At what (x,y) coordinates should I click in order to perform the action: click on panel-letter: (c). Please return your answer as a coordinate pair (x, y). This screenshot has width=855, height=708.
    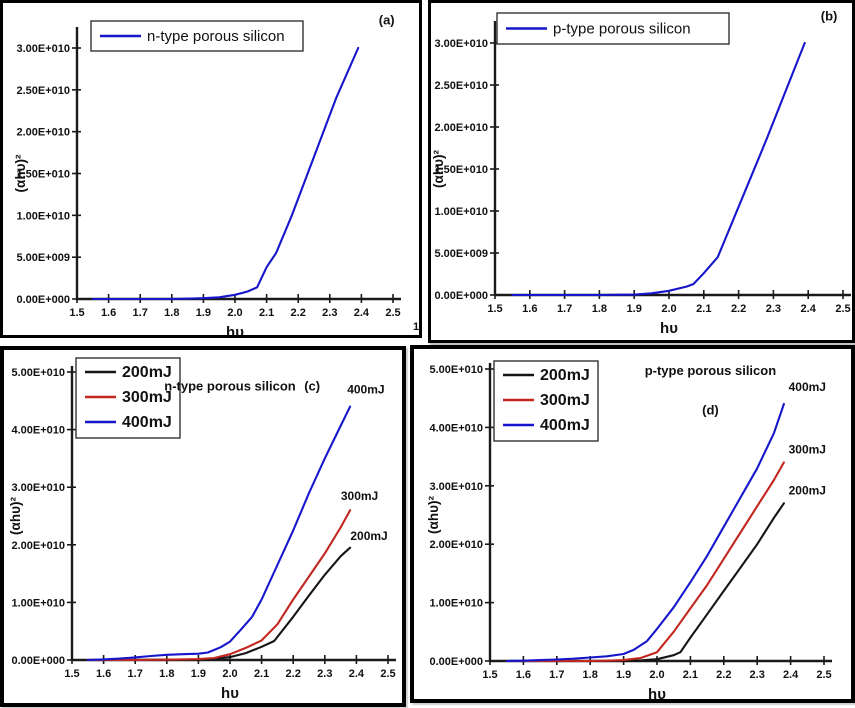
    Looking at the image, I should click on (312, 385).